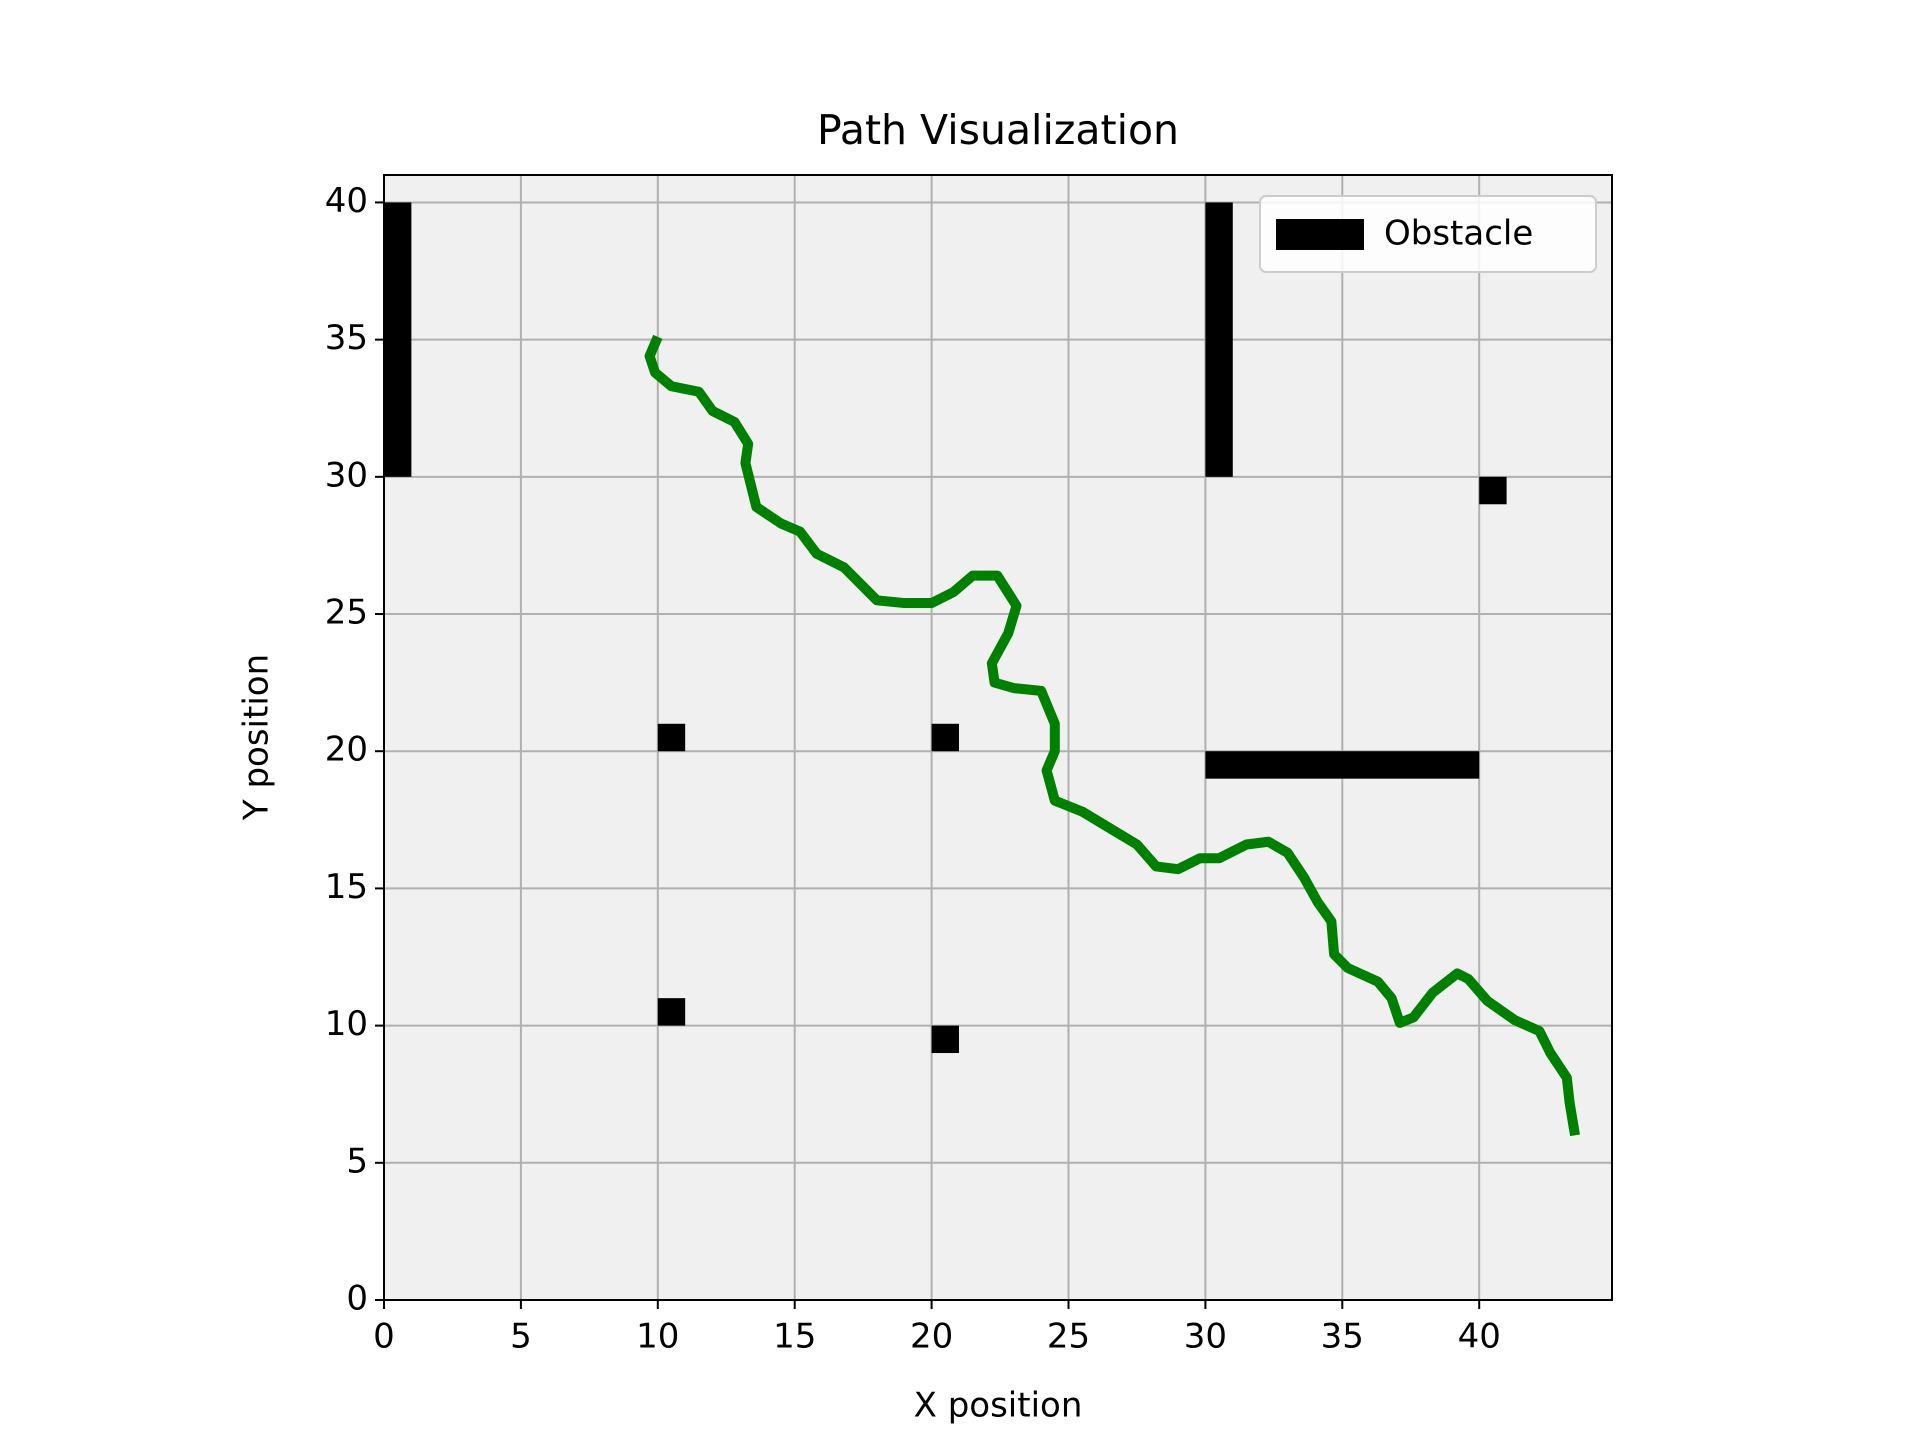 This screenshot has width=1920, height=1440. What do you see at coordinates (1068, 1337) in the screenshot?
I see `x-tick-label: 25` at bounding box center [1068, 1337].